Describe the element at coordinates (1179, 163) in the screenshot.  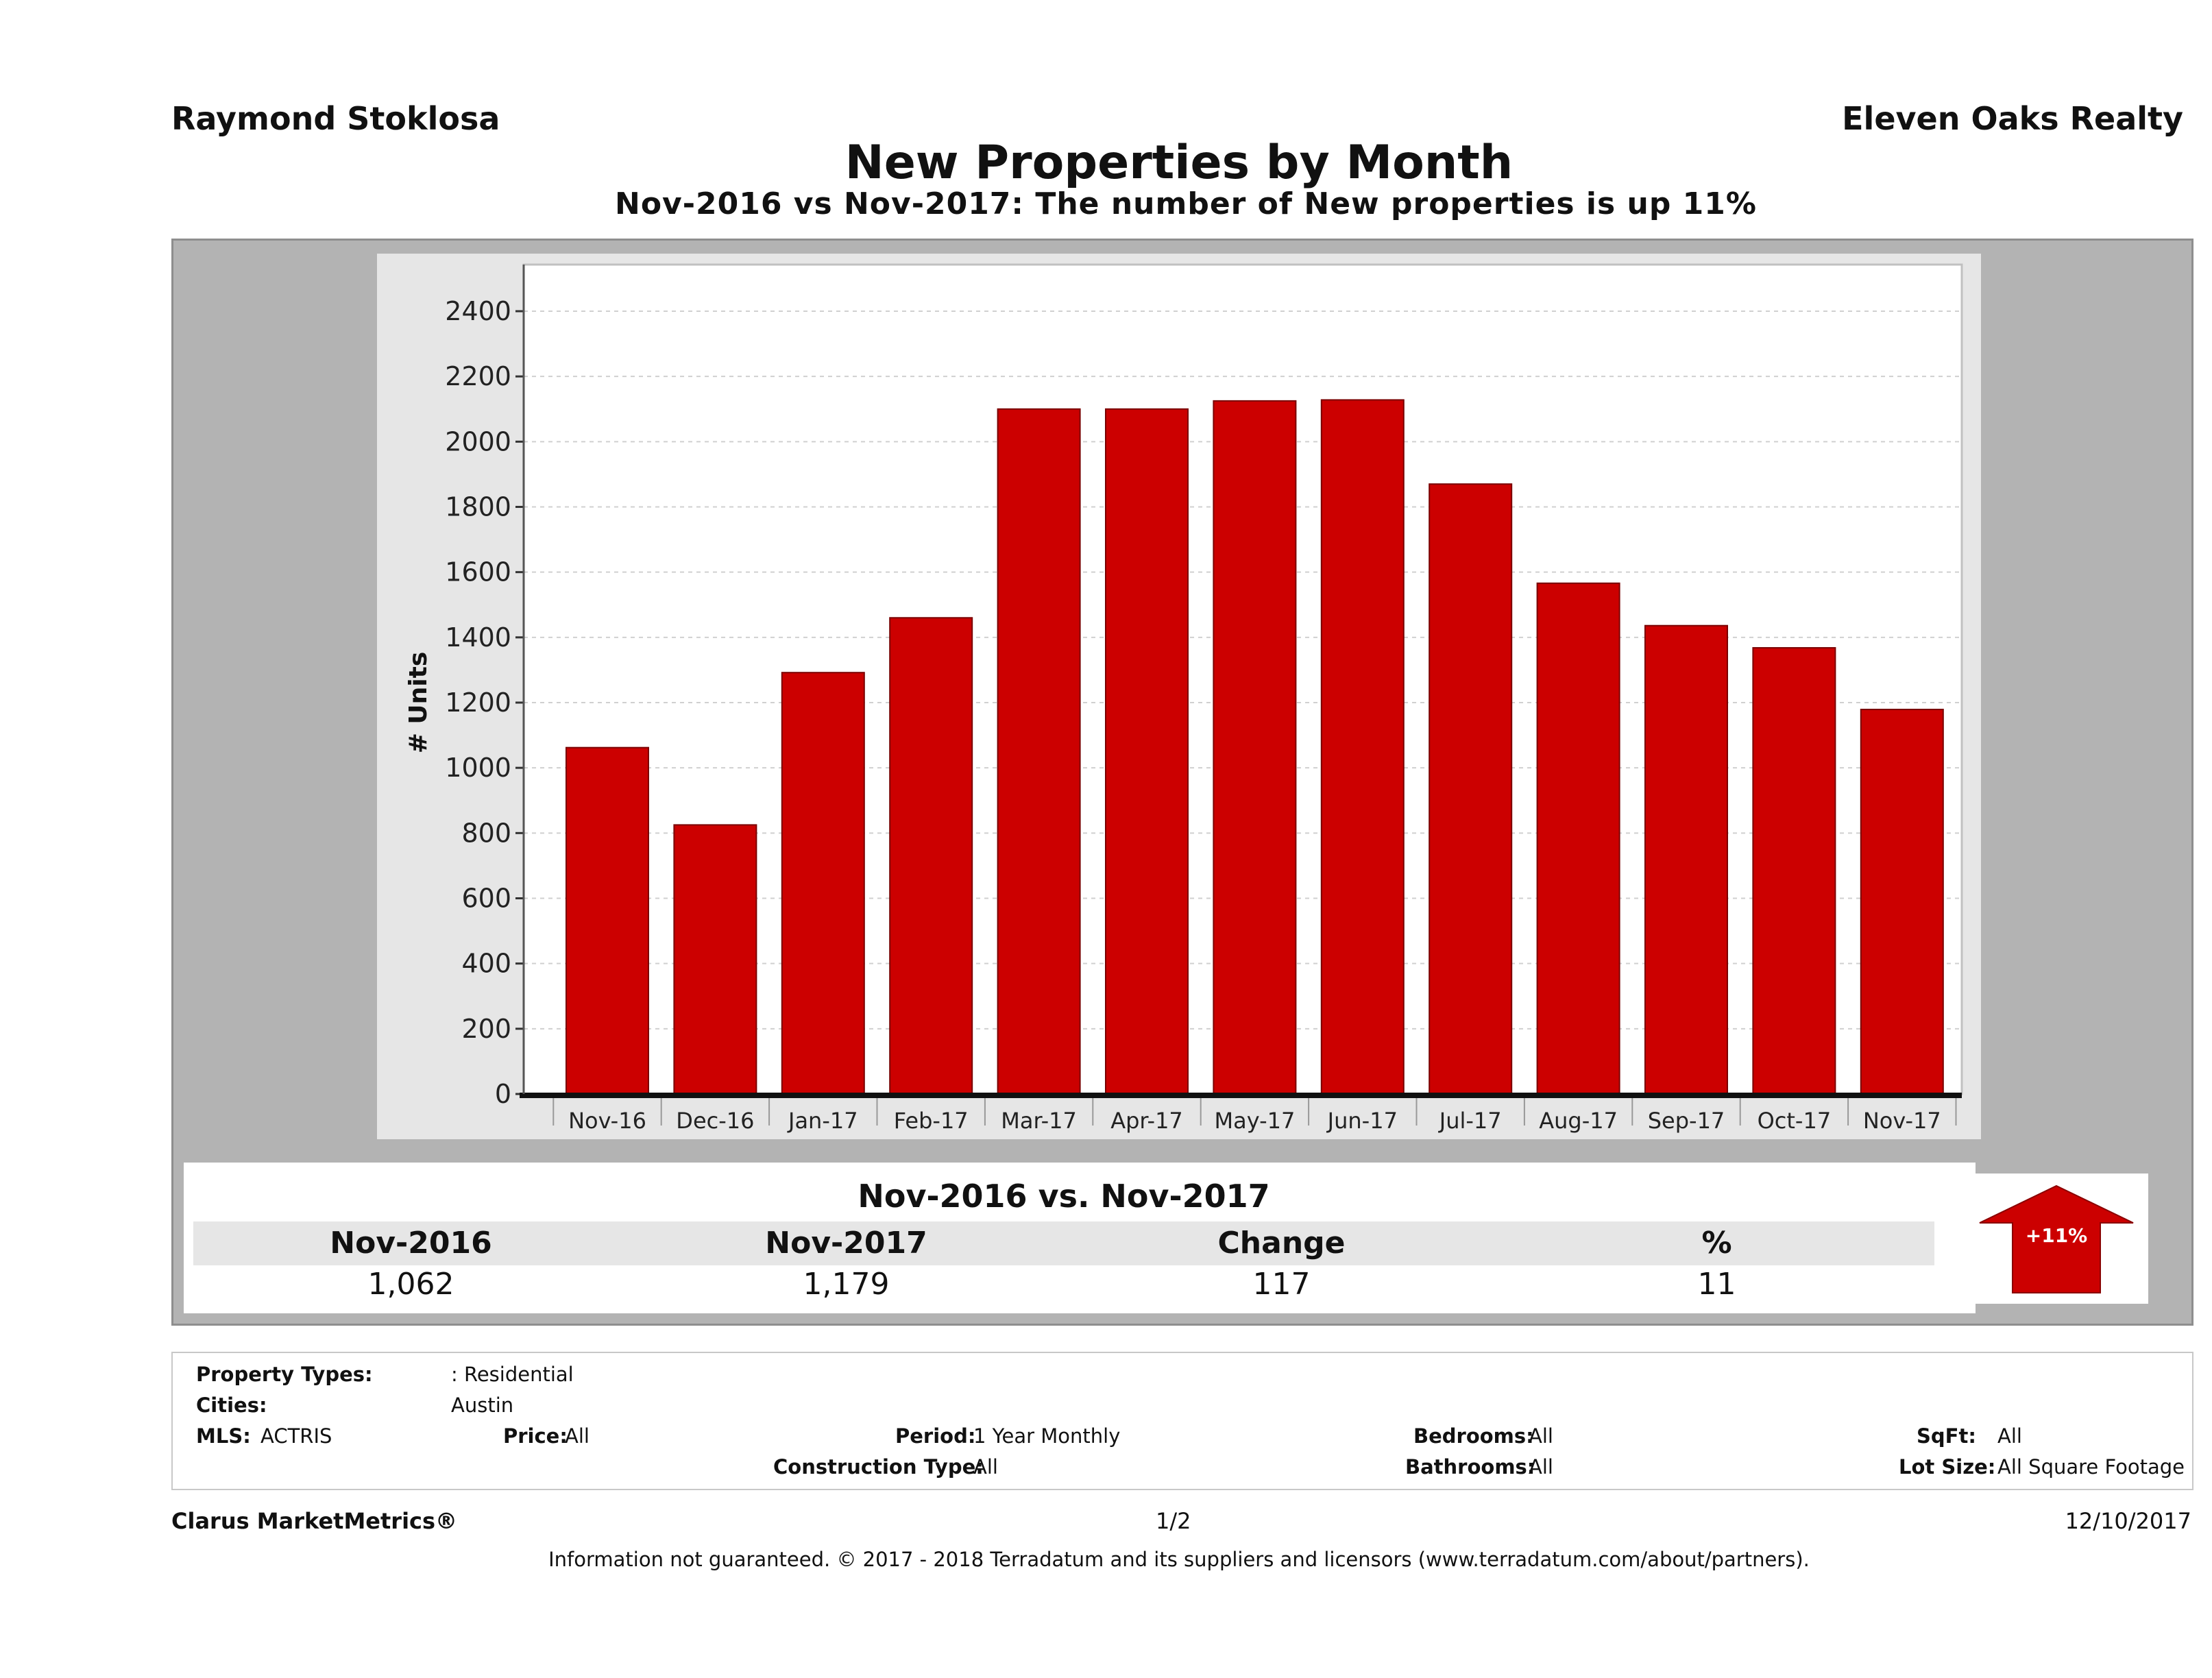
I see `report-title: New Properties by Month` at that location.